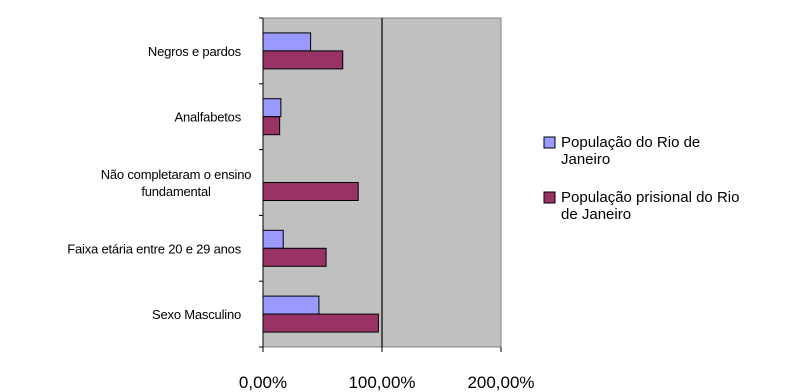 This screenshot has width=792, height=392. I want to click on legend-label-line: População do Rio de, so click(630, 142).